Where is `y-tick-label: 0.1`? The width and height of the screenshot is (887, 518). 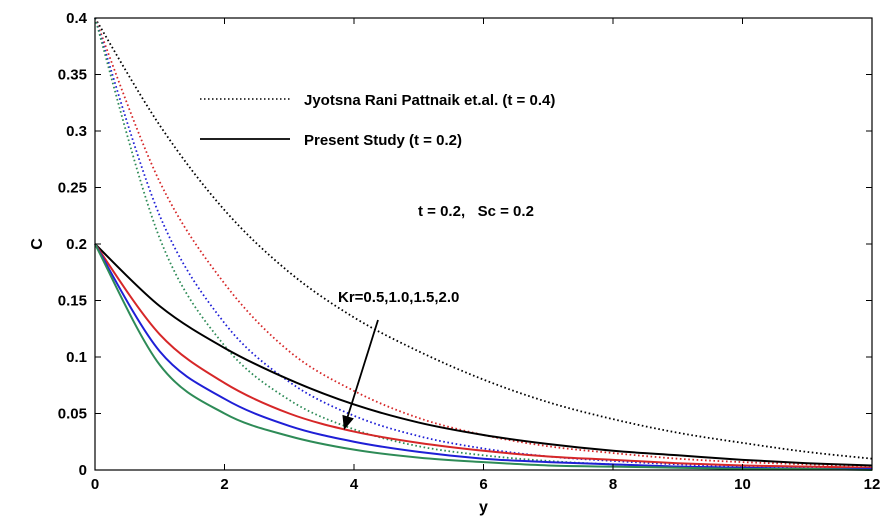 y-tick-label: 0.1 is located at coordinates (76, 357).